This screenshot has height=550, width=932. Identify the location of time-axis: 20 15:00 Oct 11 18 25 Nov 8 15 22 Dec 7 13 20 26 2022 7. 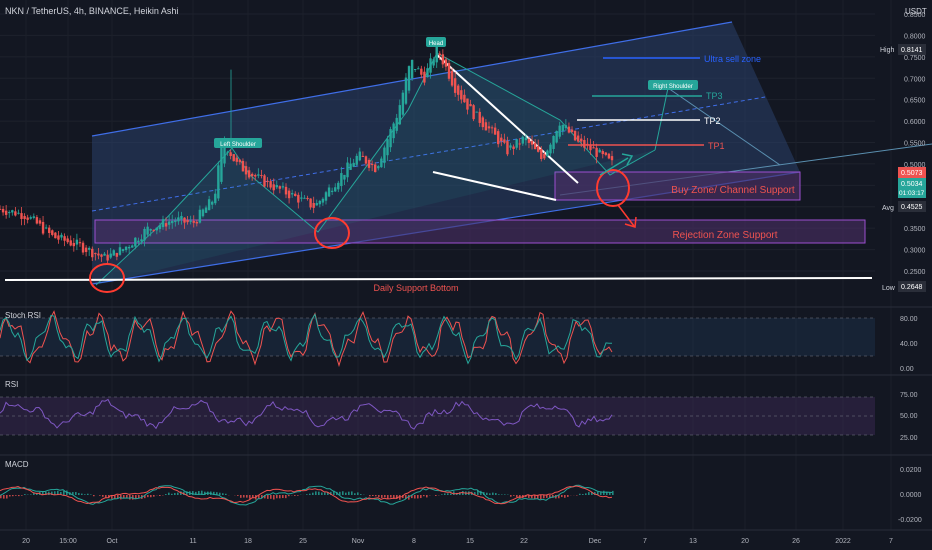
(457, 541).